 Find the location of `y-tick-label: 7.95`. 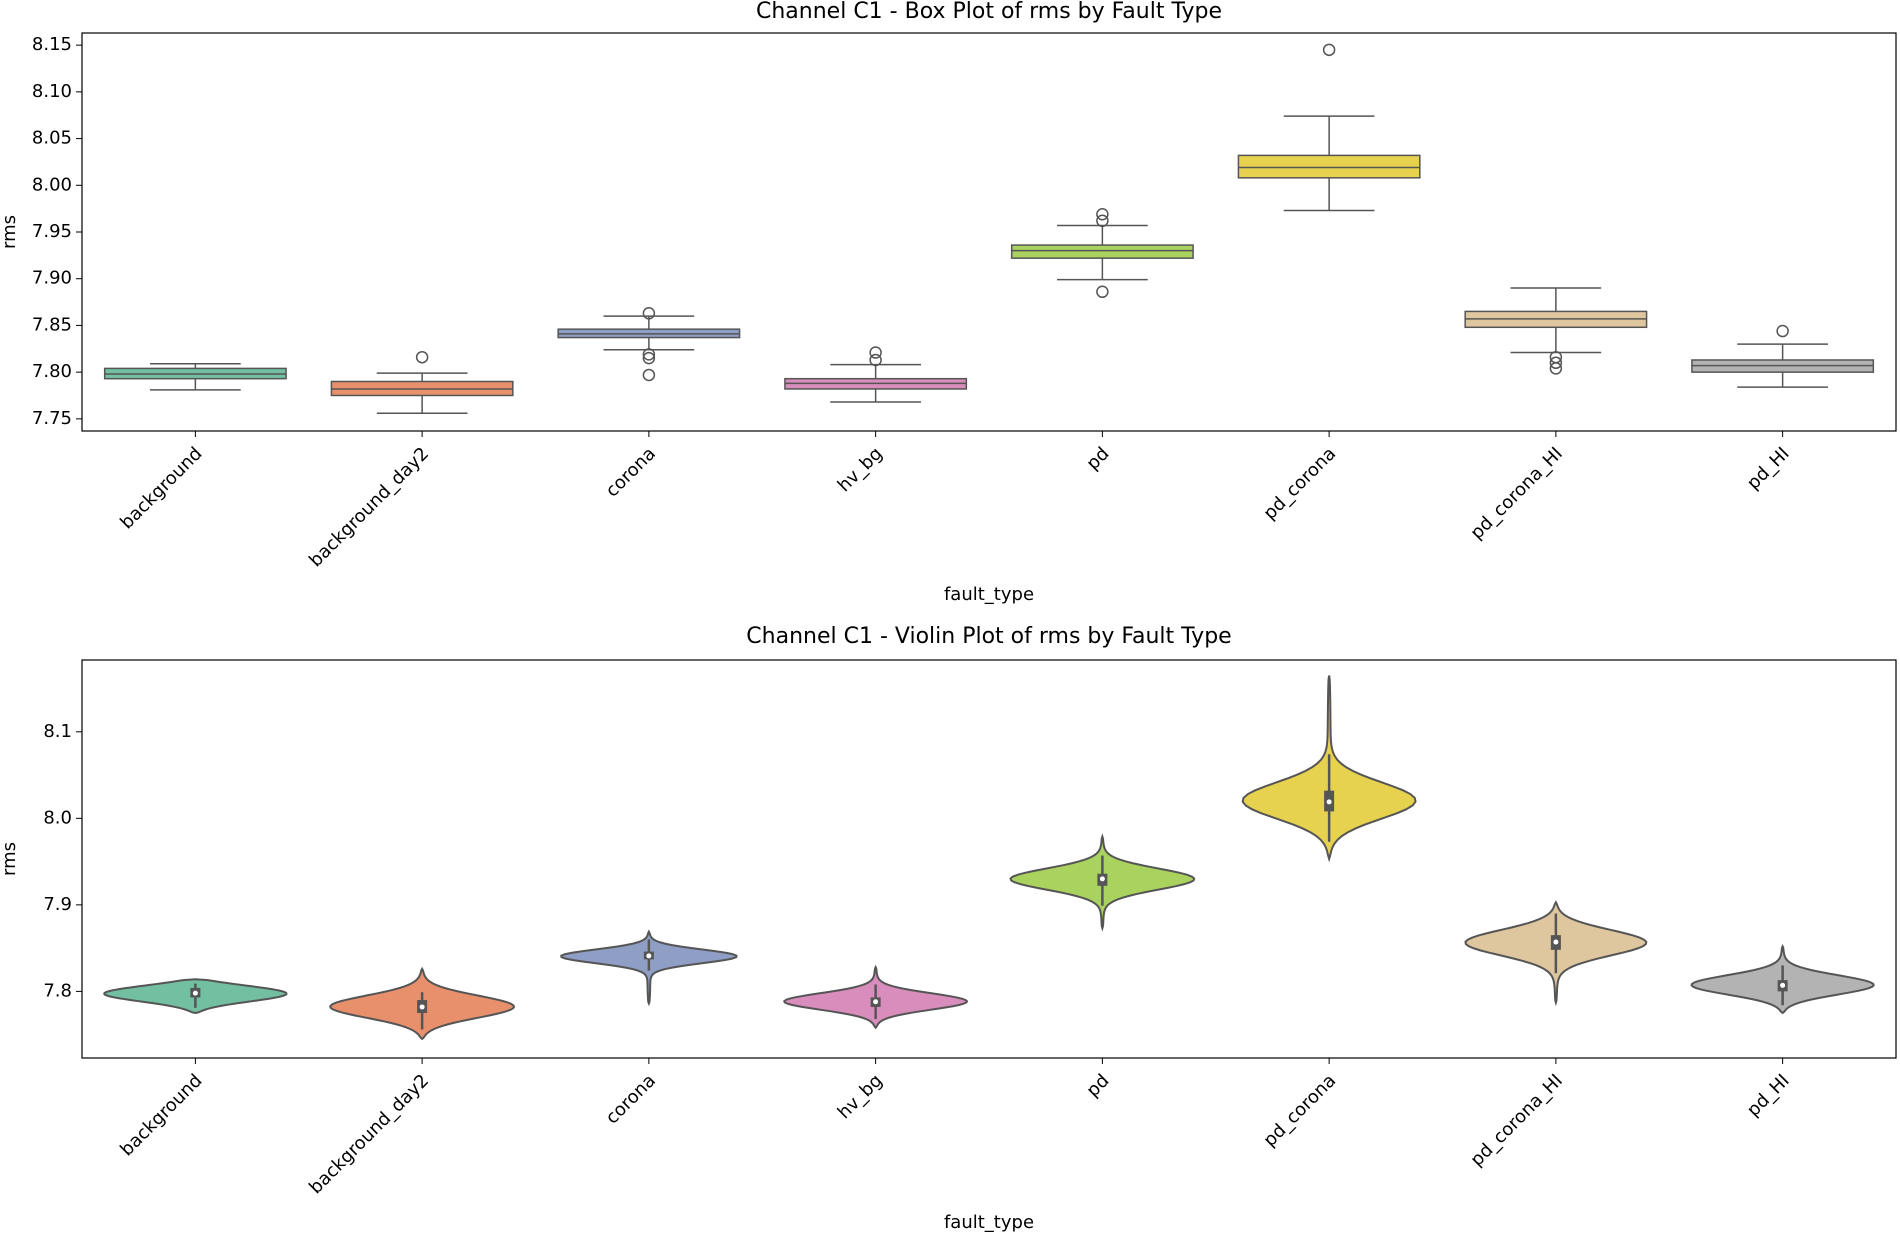

y-tick-label: 7.95 is located at coordinates (52, 231).